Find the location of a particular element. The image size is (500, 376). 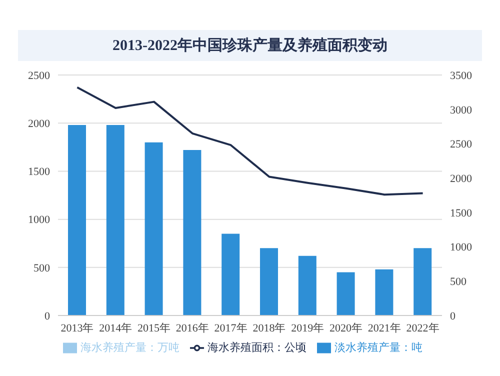

x-tick-label: 2014年 is located at coordinates (115, 328).